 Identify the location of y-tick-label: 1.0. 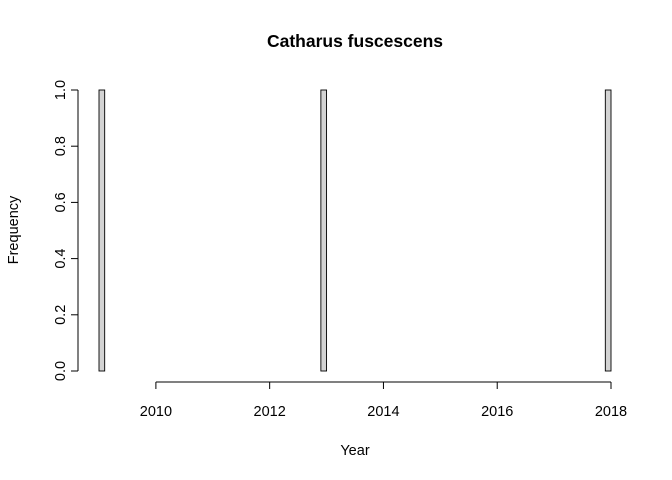
(61, 90).